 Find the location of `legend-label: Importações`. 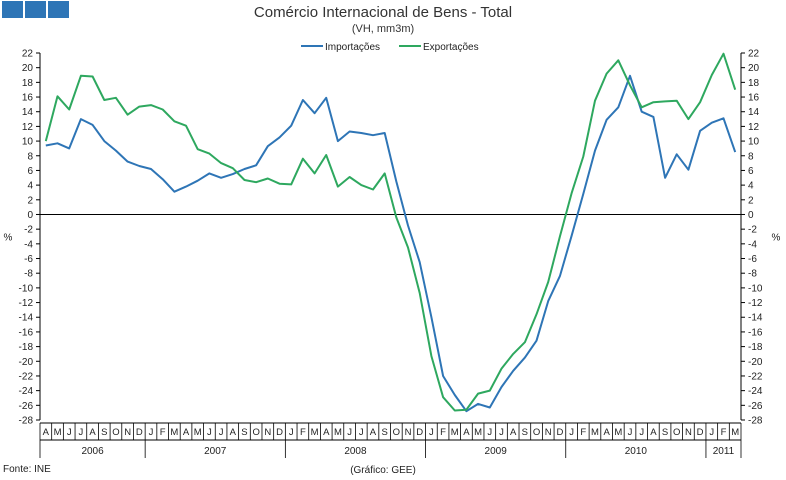

legend-label: Importações is located at coordinates (352, 47).